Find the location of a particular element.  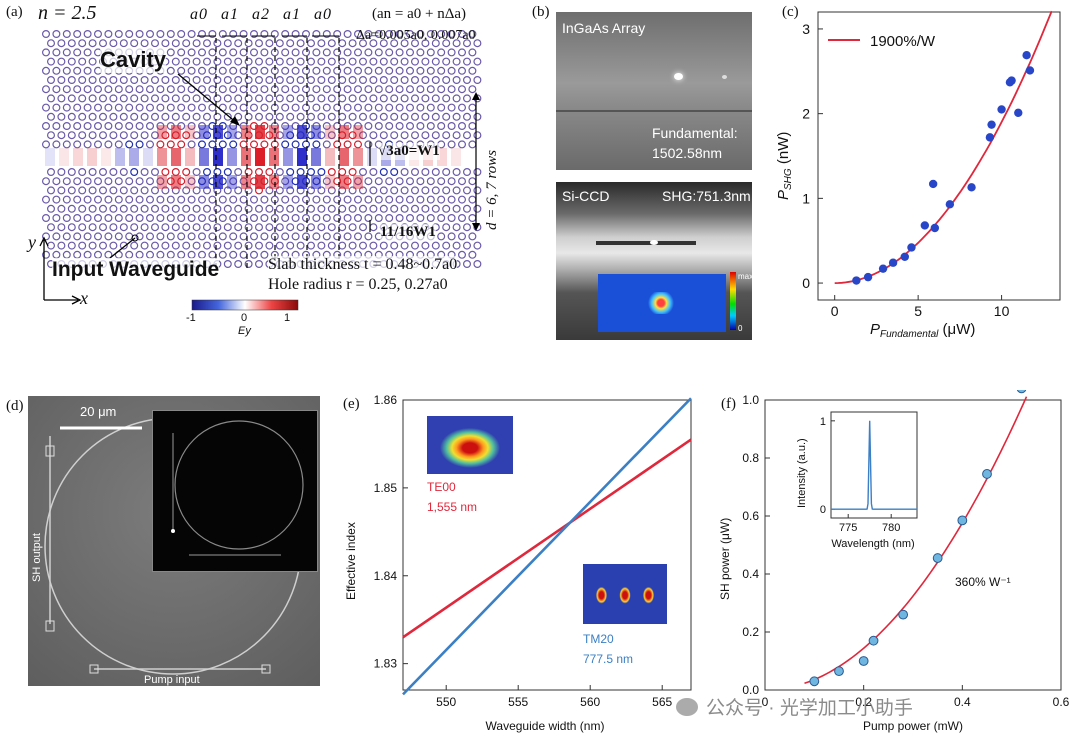

y-tick-label: 1.86 is located at coordinates (386, 400).